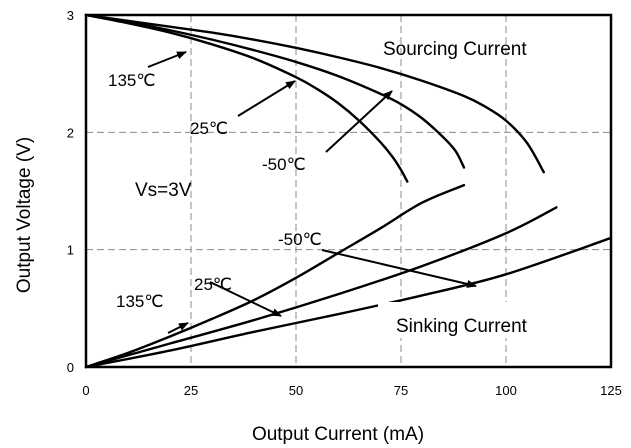 This screenshot has width=631, height=448. I want to click on sinking-label-background, so click(478, 320).